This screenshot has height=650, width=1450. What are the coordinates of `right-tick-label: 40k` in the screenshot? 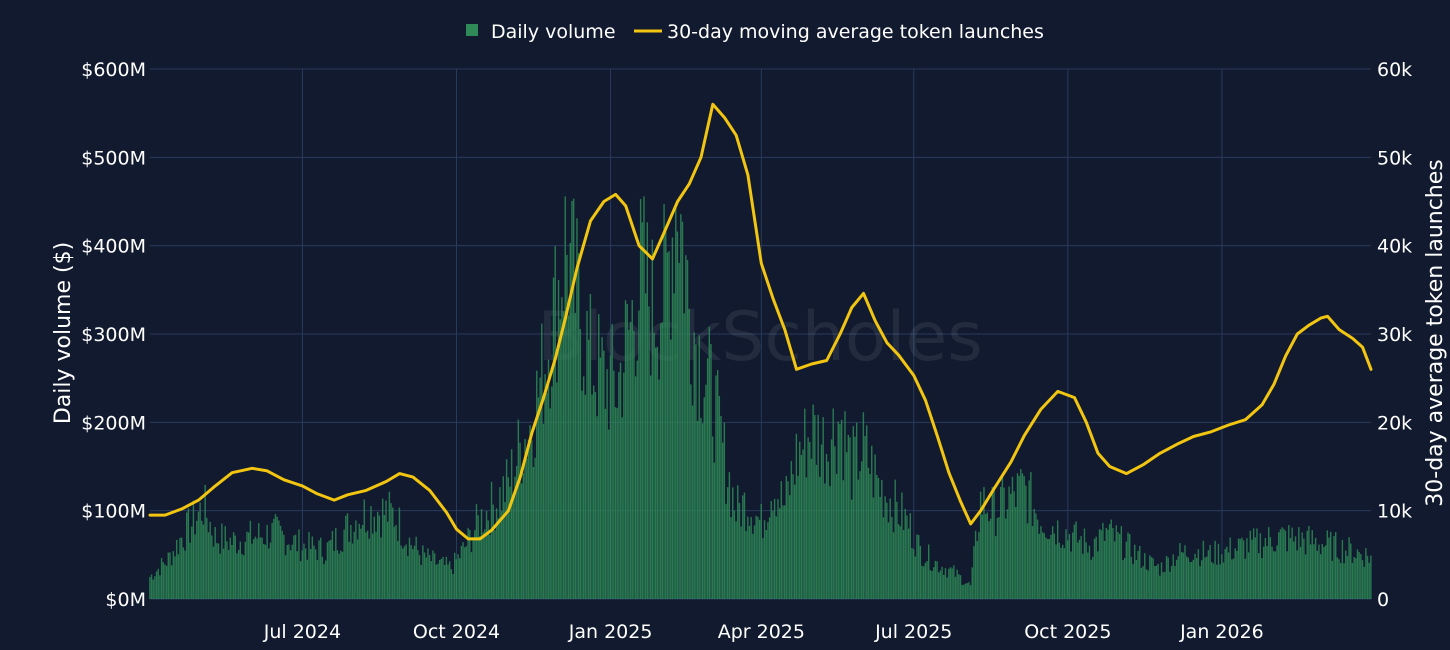 It's located at (1394, 247).